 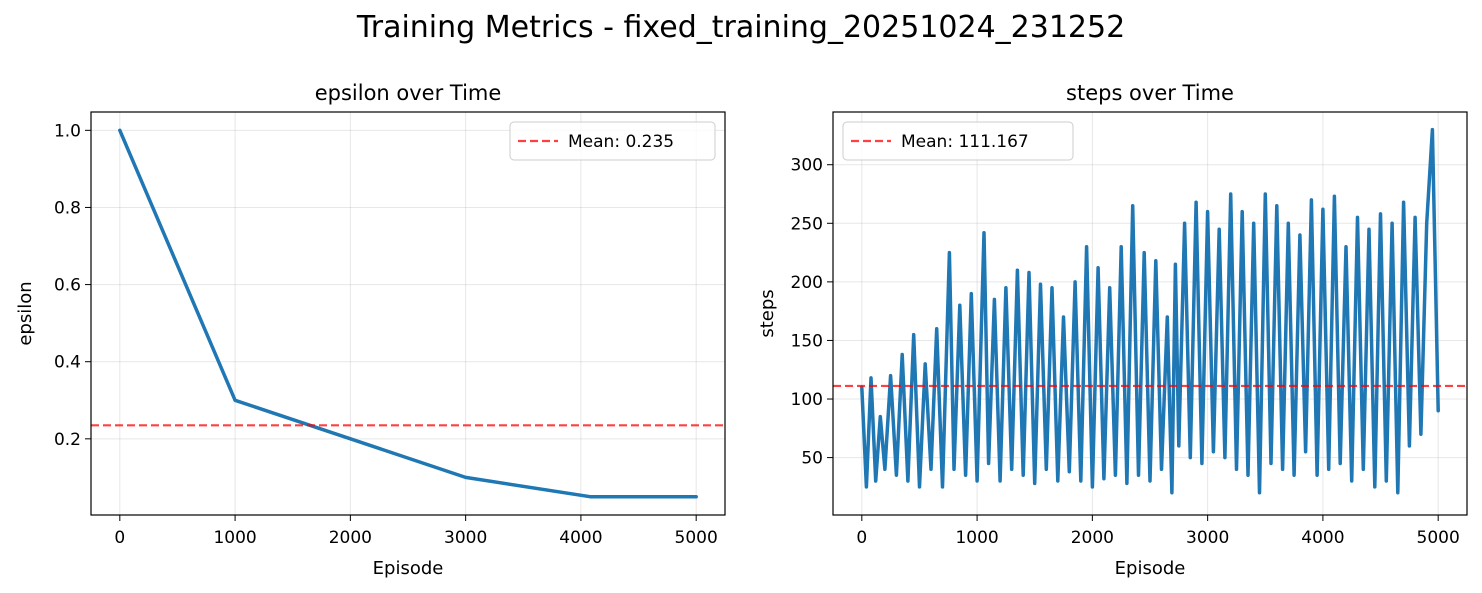 What do you see at coordinates (807, 400) in the screenshot?
I see `y-tick-label: 100` at bounding box center [807, 400].